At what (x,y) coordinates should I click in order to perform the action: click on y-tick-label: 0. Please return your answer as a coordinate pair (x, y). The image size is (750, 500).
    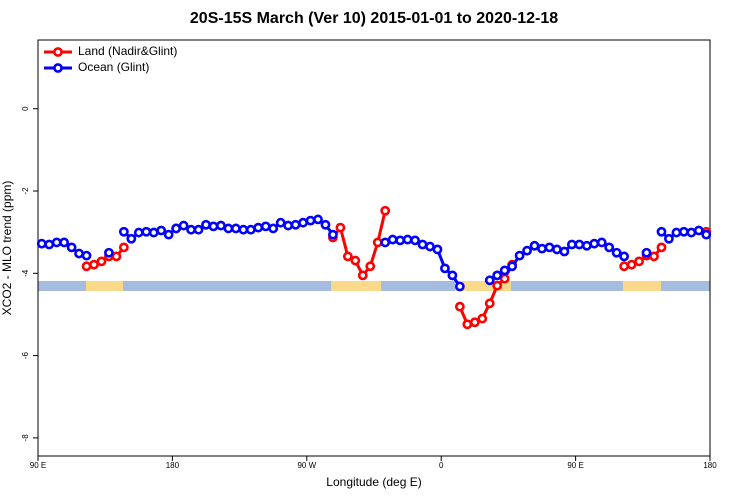
    Looking at the image, I should click on (25, 108).